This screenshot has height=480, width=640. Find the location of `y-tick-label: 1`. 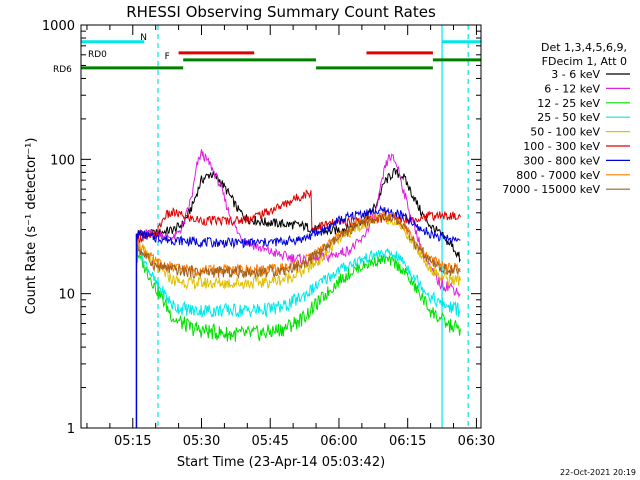

y-tick-label: 1 is located at coordinates (71, 429).